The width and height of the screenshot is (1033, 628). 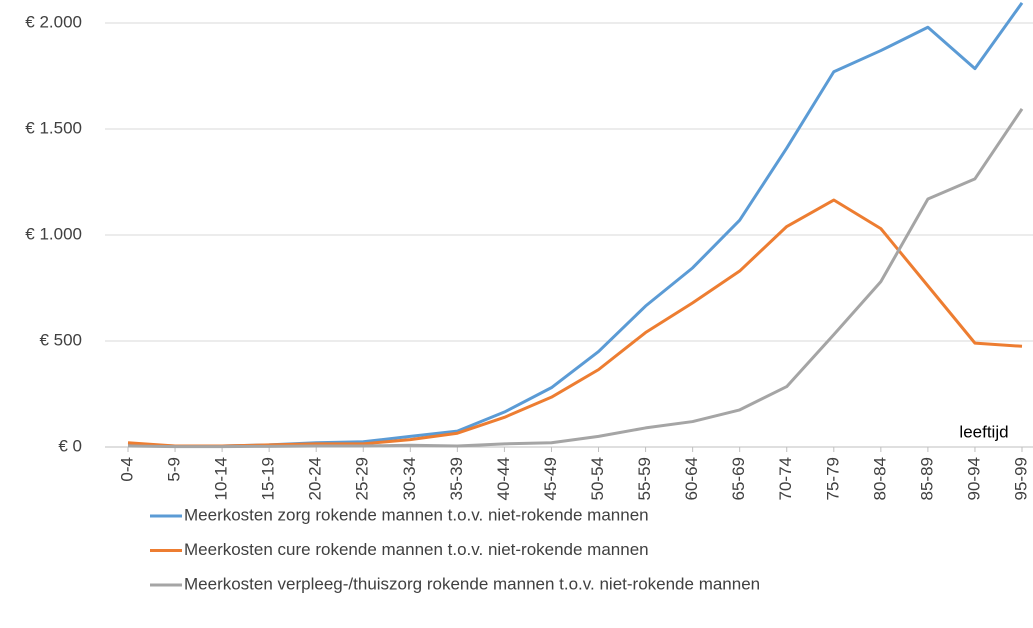 I want to click on x-tick-label: 75-79, so click(x=832, y=478).